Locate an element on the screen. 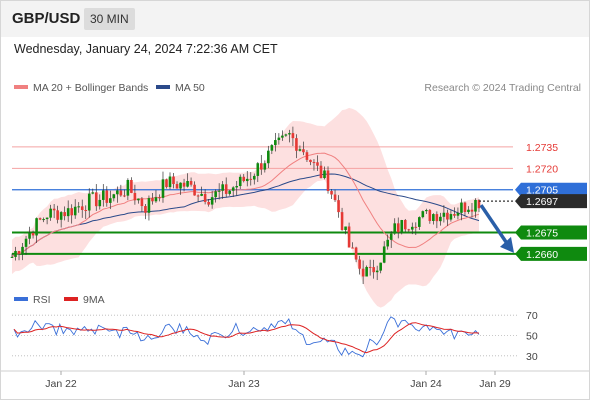  x-axis: Jan 22 Jan 23 Jan 24 Jan 29 is located at coordinates (278, 380).